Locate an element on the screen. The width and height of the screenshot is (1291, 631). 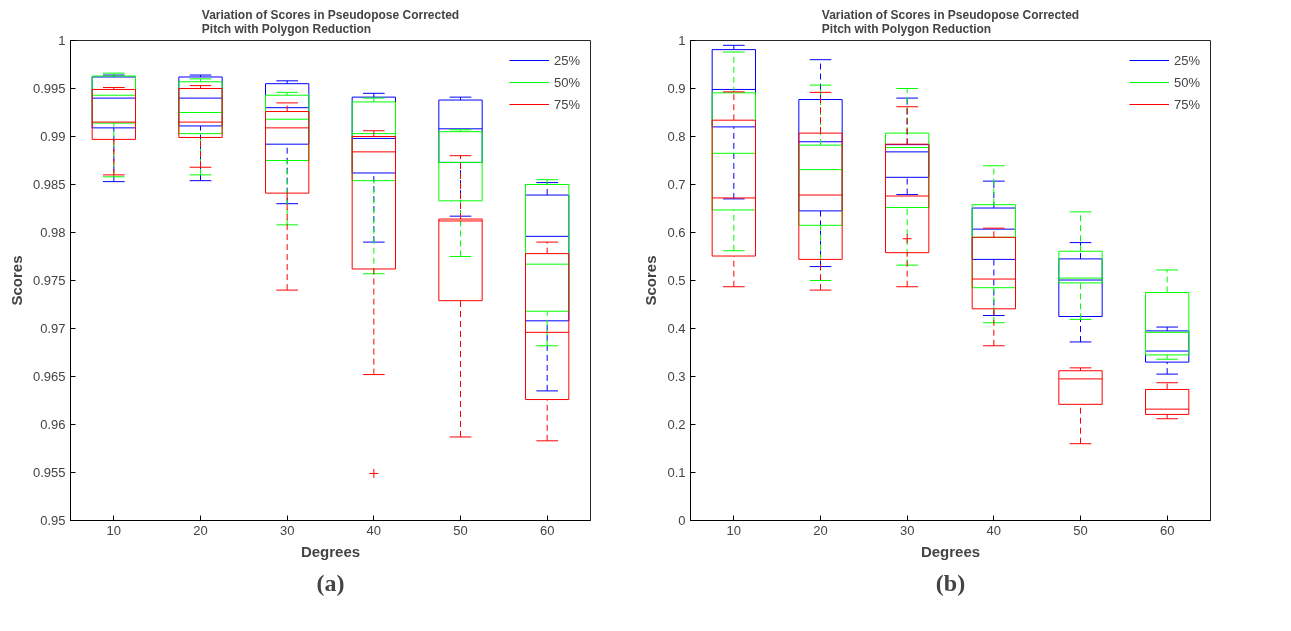
y-tick-label: 0.5 is located at coordinates (676, 280).